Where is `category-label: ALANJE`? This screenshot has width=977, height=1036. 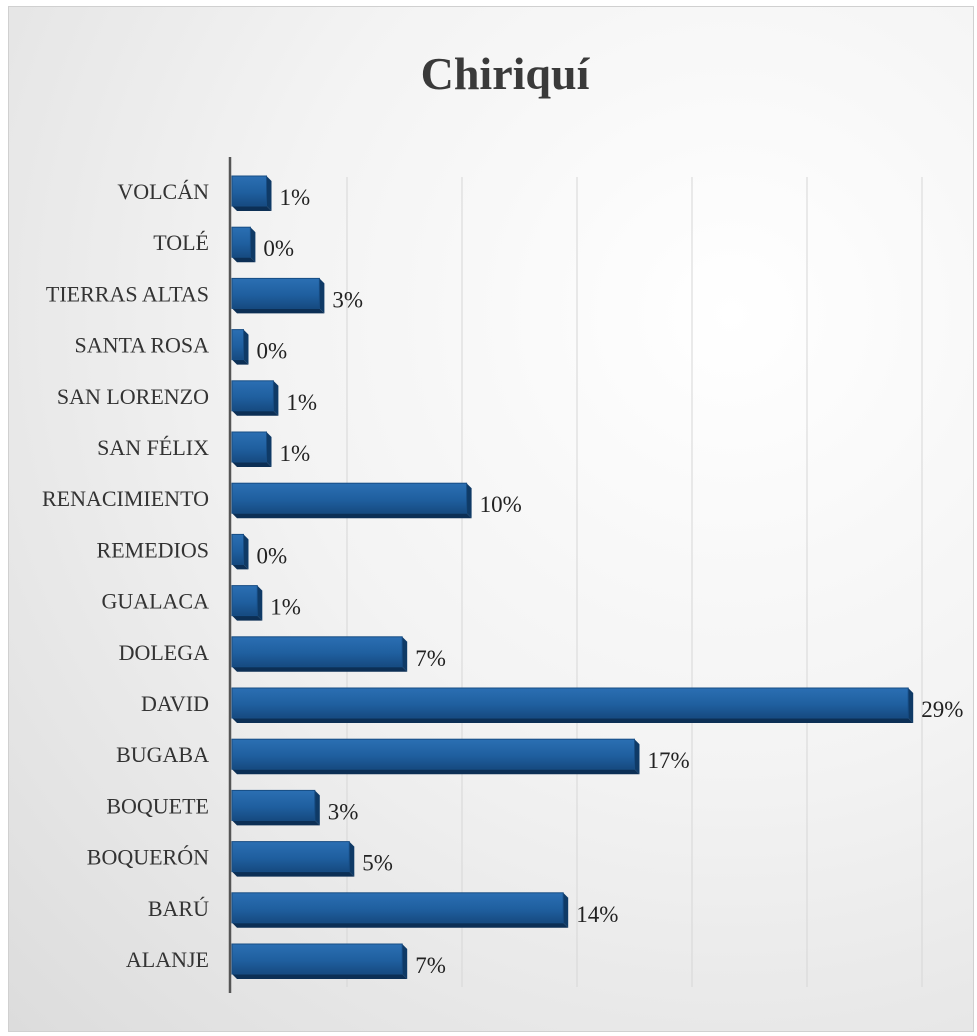
category-label: ALANJE is located at coordinates (167, 959).